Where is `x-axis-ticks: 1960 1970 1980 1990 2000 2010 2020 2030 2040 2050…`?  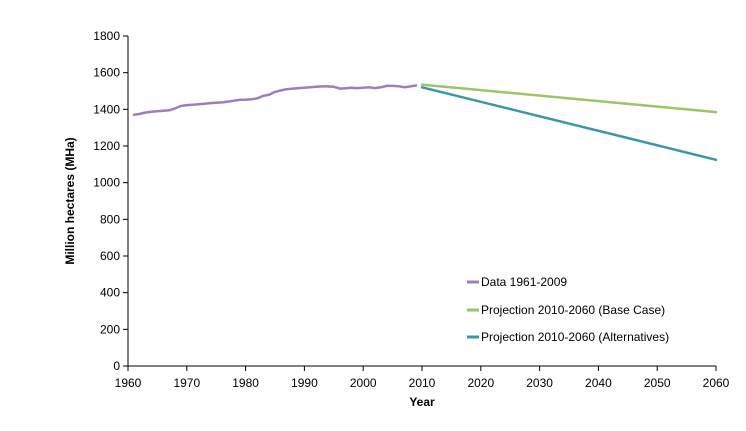 x-axis-ticks: 1960 1970 1980 1990 2000 2010 2020 2030 2040 2050… is located at coordinates (422, 378).